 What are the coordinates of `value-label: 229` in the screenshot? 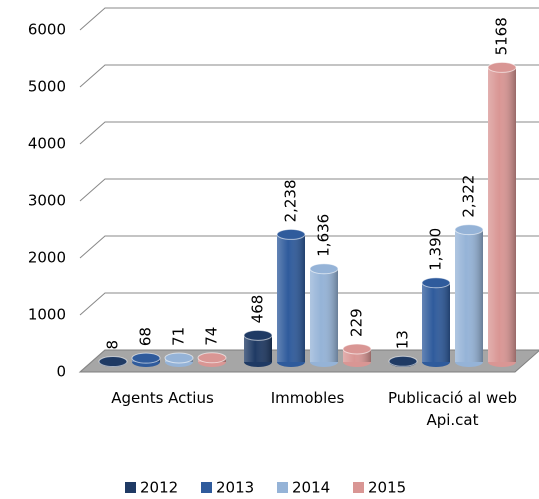 It's located at (357, 322).